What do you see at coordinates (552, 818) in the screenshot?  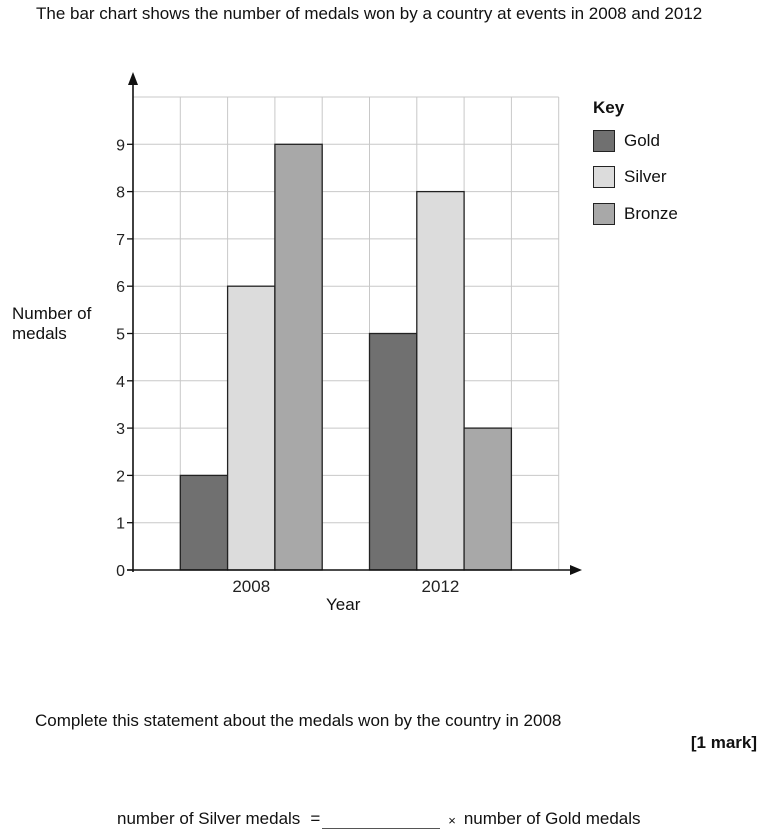 I see `statement-right: number of Gold medals` at bounding box center [552, 818].